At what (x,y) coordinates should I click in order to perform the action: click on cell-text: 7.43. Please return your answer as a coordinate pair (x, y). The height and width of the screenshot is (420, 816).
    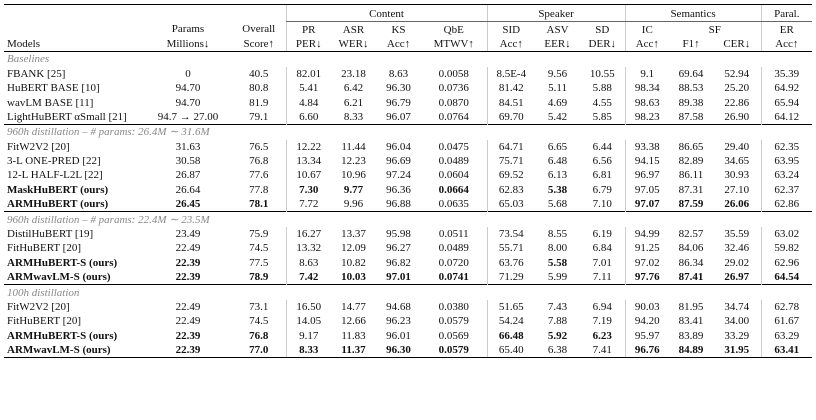
    Looking at the image, I should click on (557, 307).